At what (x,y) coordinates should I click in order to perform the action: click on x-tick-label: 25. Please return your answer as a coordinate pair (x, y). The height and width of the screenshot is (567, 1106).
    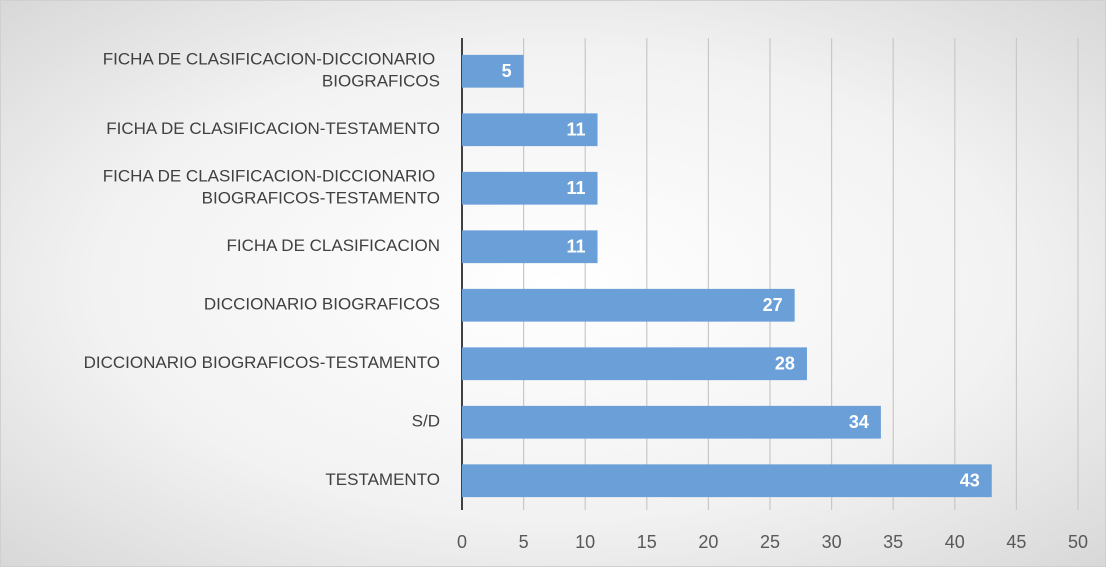
    Looking at the image, I should click on (770, 542).